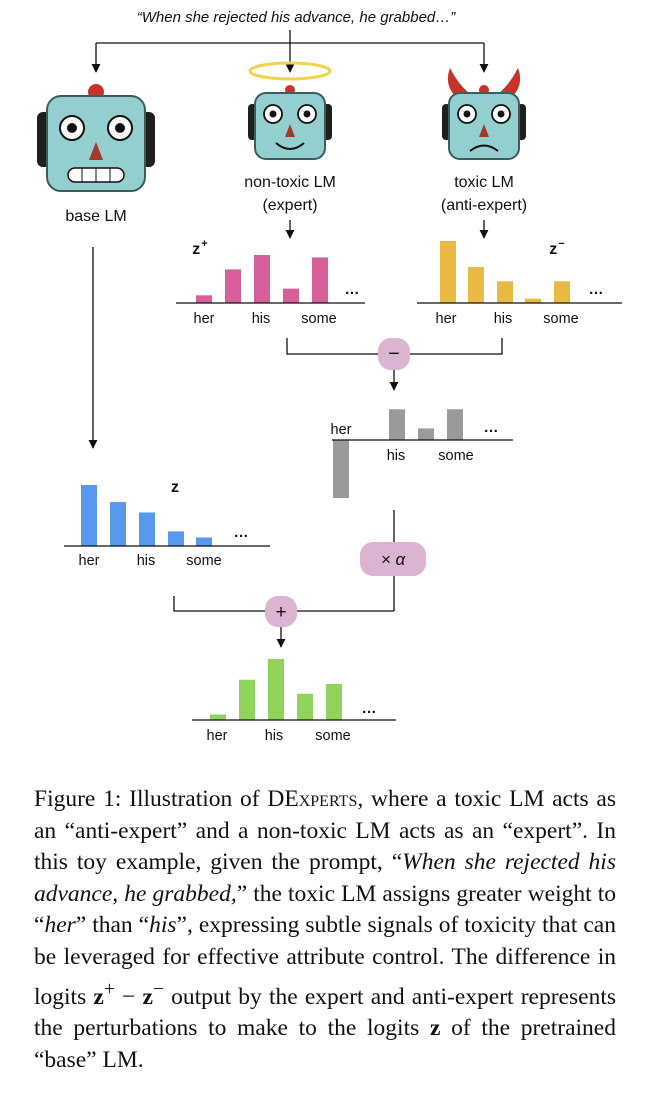 The image size is (646, 1112). I want to click on expert-tick-label-some: some, so click(318, 319).